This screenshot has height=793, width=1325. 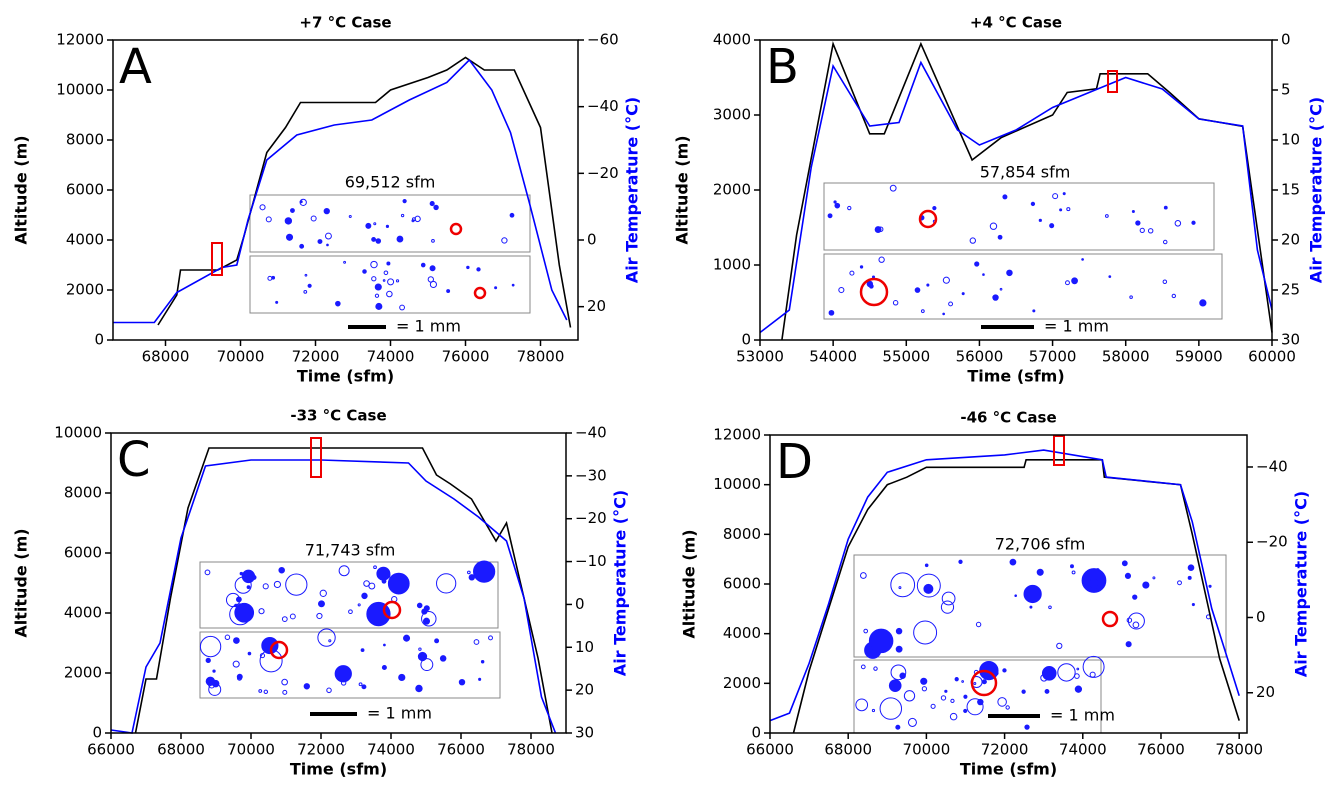 What do you see at coordinates (1316, 190) in the screenshot?
I see `y2-axis-label: Air Temperature (°C)` at bounding box center [1316, 190].